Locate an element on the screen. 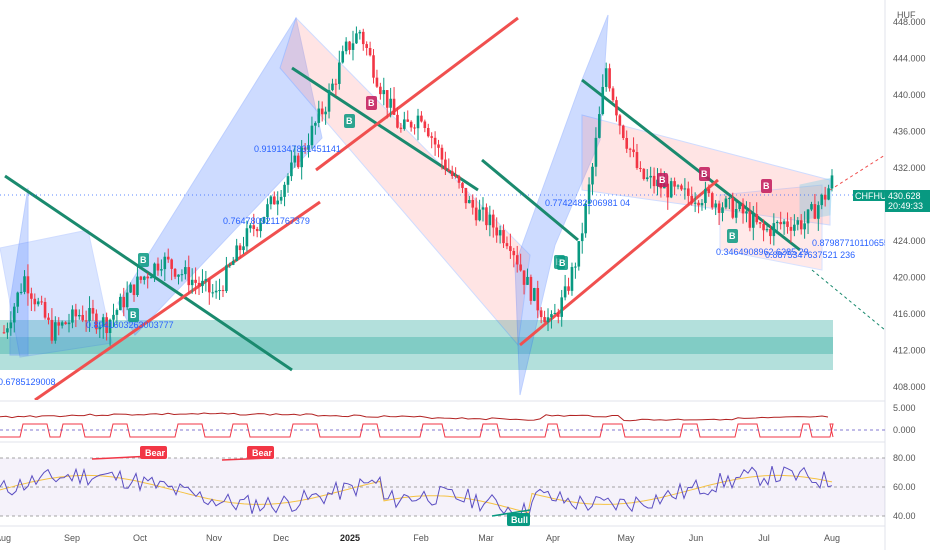 This screenshot has height=555, width=932. symbol-tag: CHFHUF is located at coordinates (873, 196).